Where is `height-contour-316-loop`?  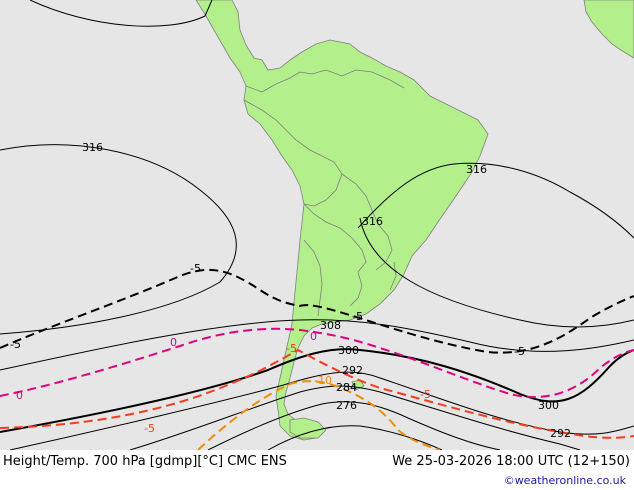 height-contour-316-loop is located at coordinates (496, 272).